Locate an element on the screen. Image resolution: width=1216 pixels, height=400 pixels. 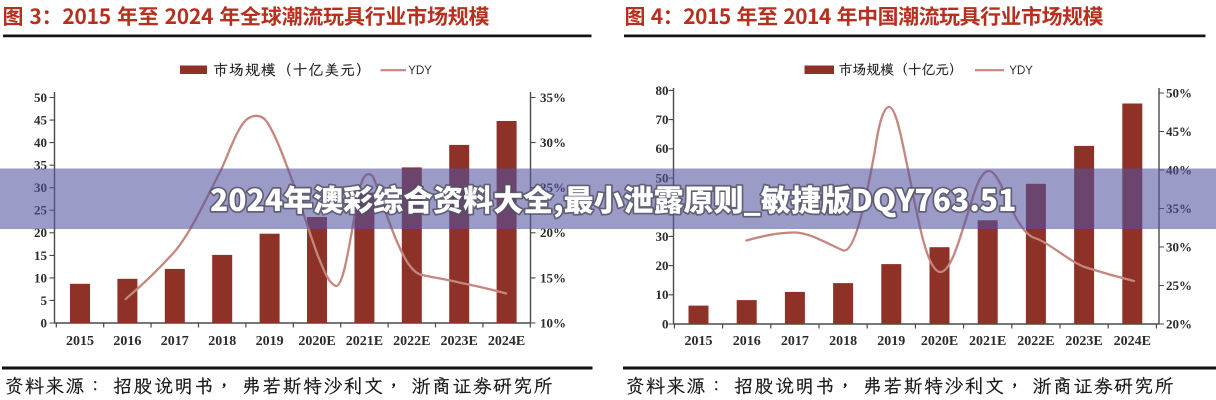
svg-text: 60 is located at coordinates (662, 148).